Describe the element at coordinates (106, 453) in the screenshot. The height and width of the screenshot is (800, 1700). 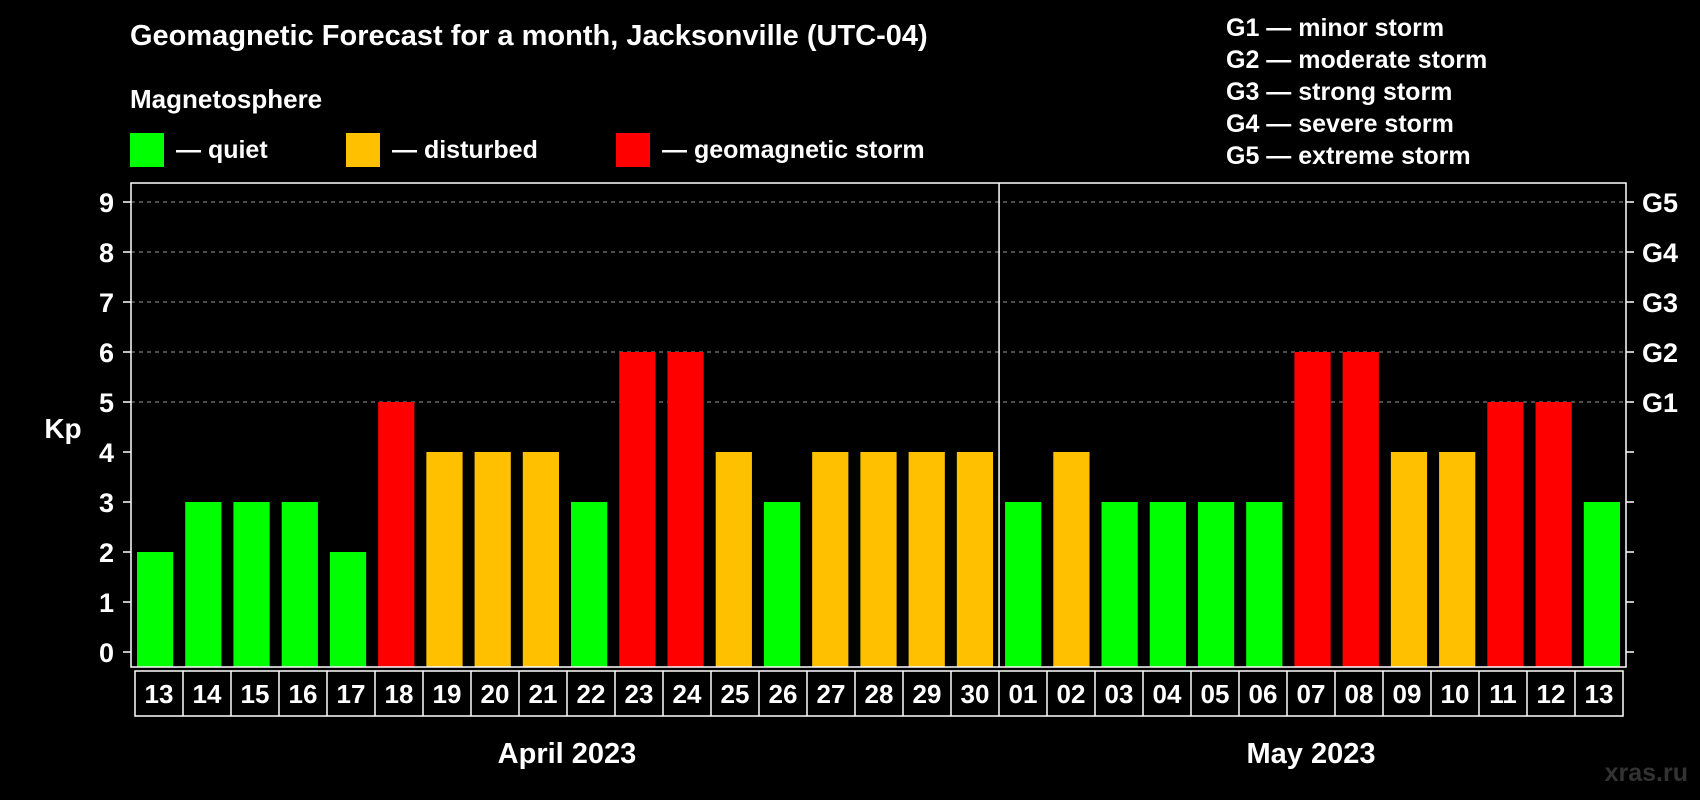
I see `y-tick-label: 4` at that location.